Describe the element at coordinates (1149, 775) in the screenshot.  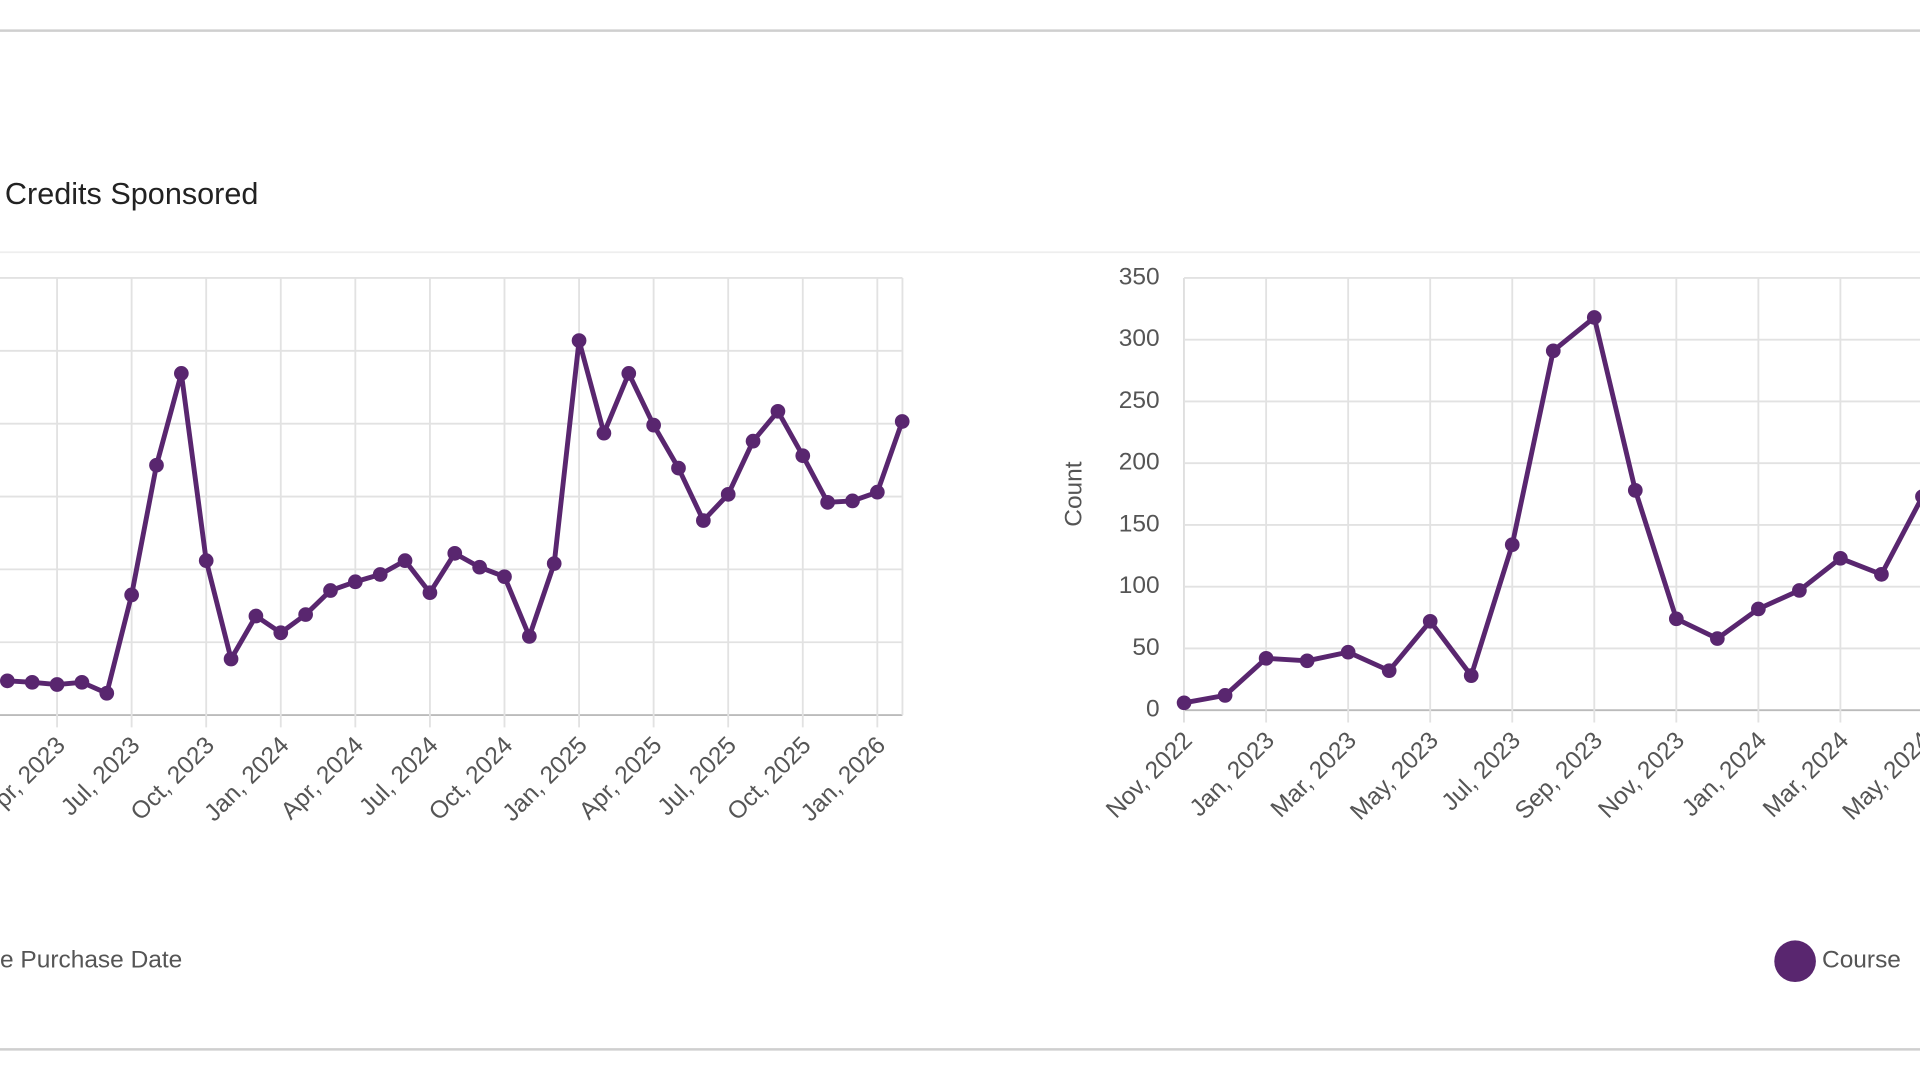
I see `x-tick-label: Nov, 2022` at that location.